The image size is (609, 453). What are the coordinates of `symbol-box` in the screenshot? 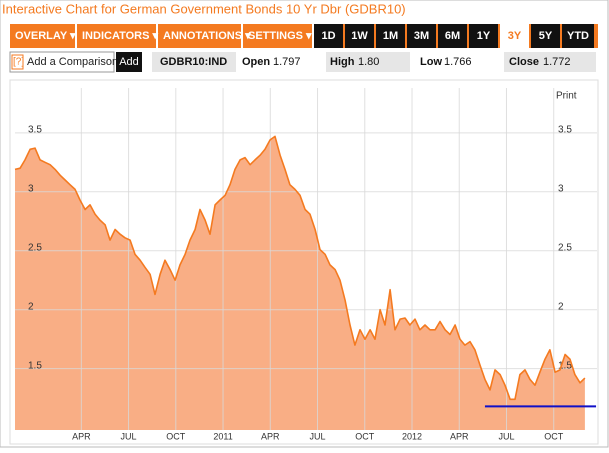 It's located at (194, 62).